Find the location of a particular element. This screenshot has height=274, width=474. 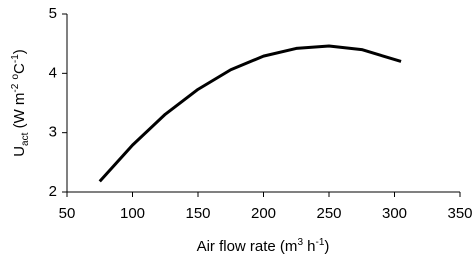

label-part: 3 is located at coordinates (300, 242).